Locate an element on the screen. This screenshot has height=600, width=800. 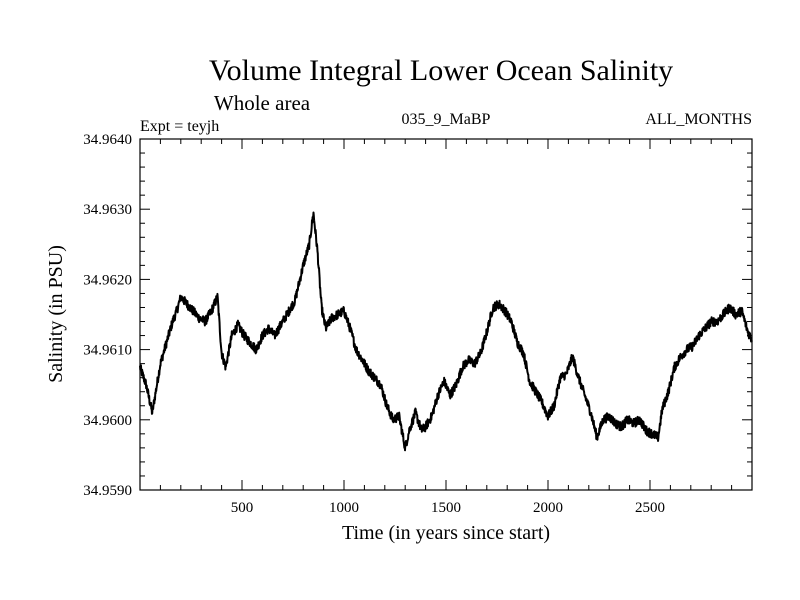
y-tick-label: 34.9640 is located at coordinates (107, 140).